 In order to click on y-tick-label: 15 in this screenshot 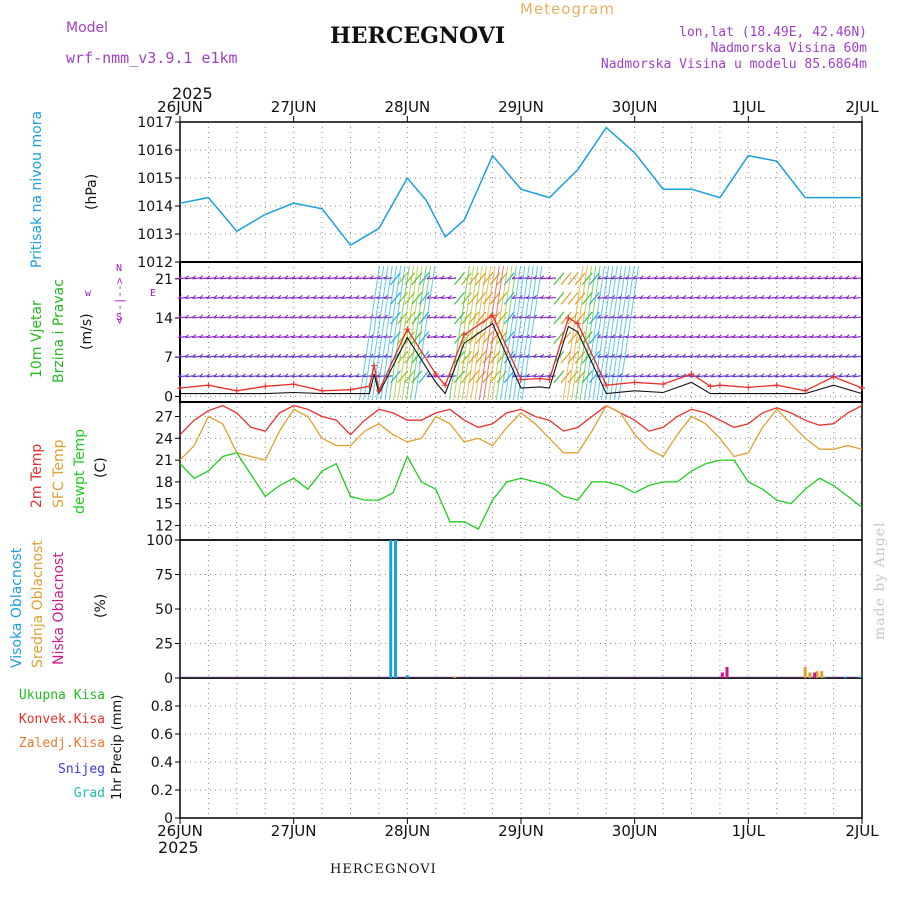, I will do `click(164, 505)`.